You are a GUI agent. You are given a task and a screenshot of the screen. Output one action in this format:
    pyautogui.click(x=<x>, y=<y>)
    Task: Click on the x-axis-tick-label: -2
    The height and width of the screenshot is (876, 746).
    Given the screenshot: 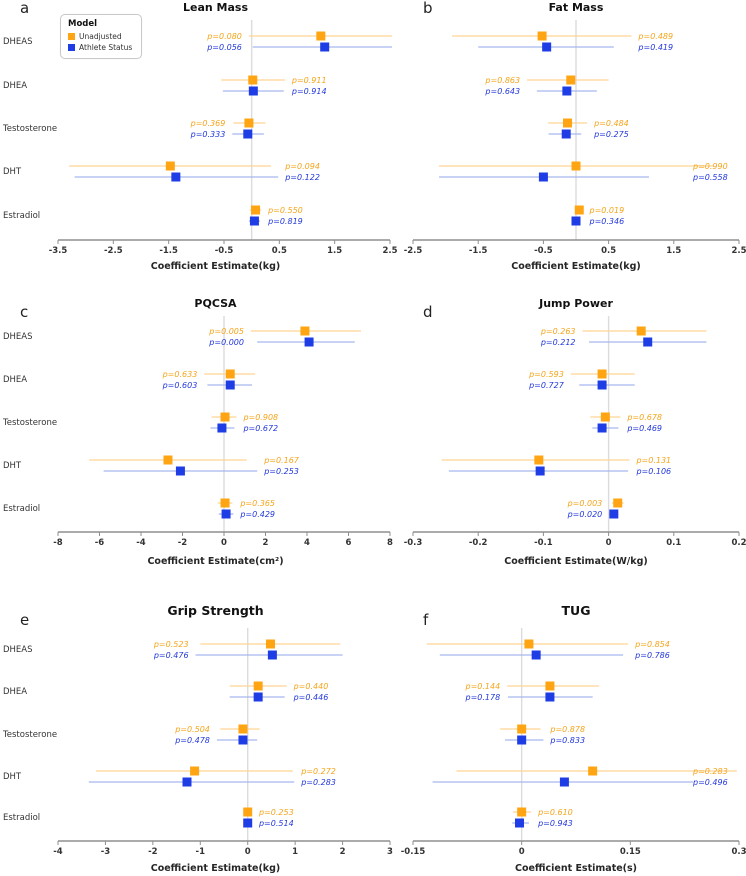 What is the action you would take?
    pyautogui.click(x=183, y=543)
    